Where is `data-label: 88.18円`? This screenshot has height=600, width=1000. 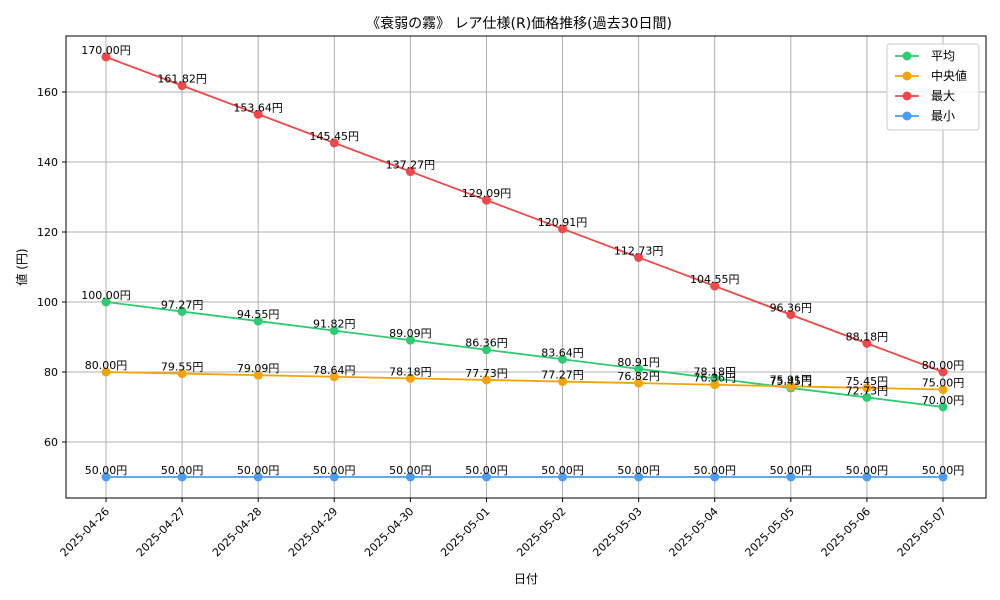 data-label: 88.18円 is located at coordinates (867, 336).